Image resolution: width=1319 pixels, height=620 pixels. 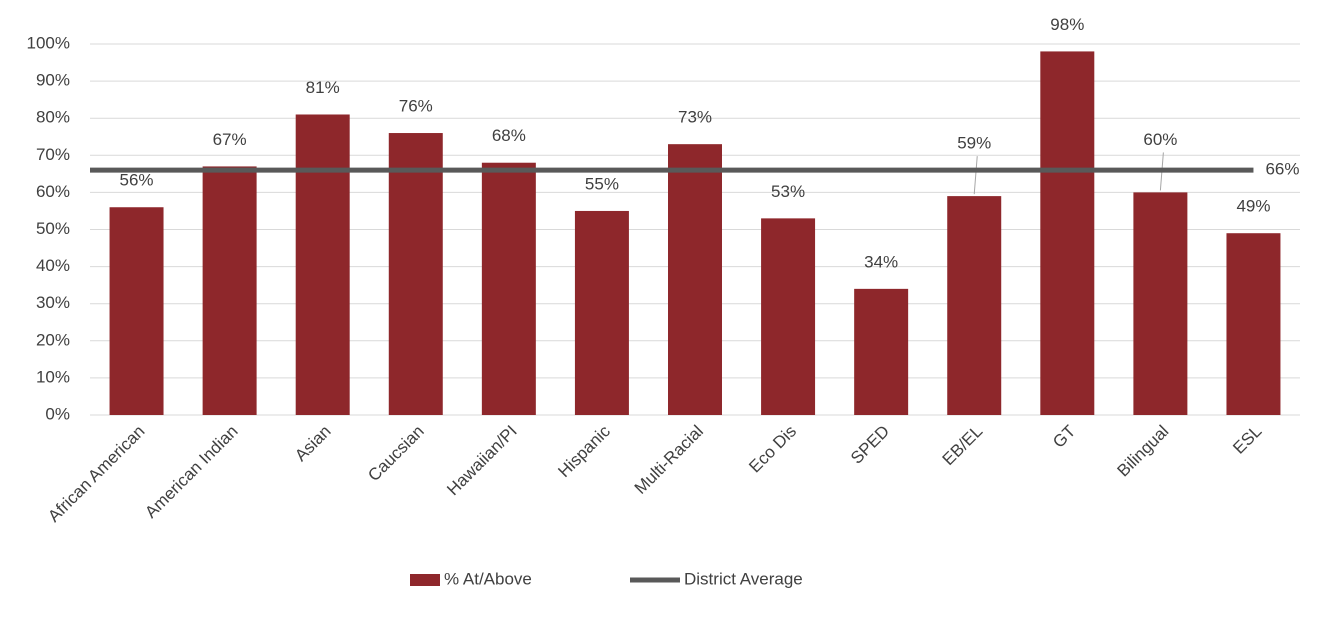 I want to click on data-label: 53%, so click(x=788, y=191).